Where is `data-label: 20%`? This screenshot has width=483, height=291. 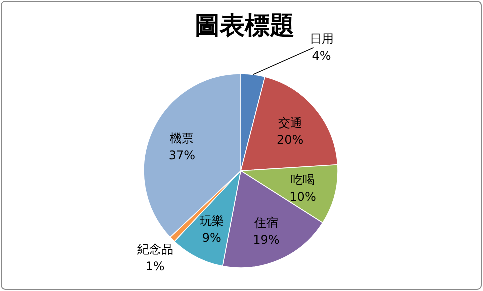
data-label: 20% is located at coordinates (290, 140).